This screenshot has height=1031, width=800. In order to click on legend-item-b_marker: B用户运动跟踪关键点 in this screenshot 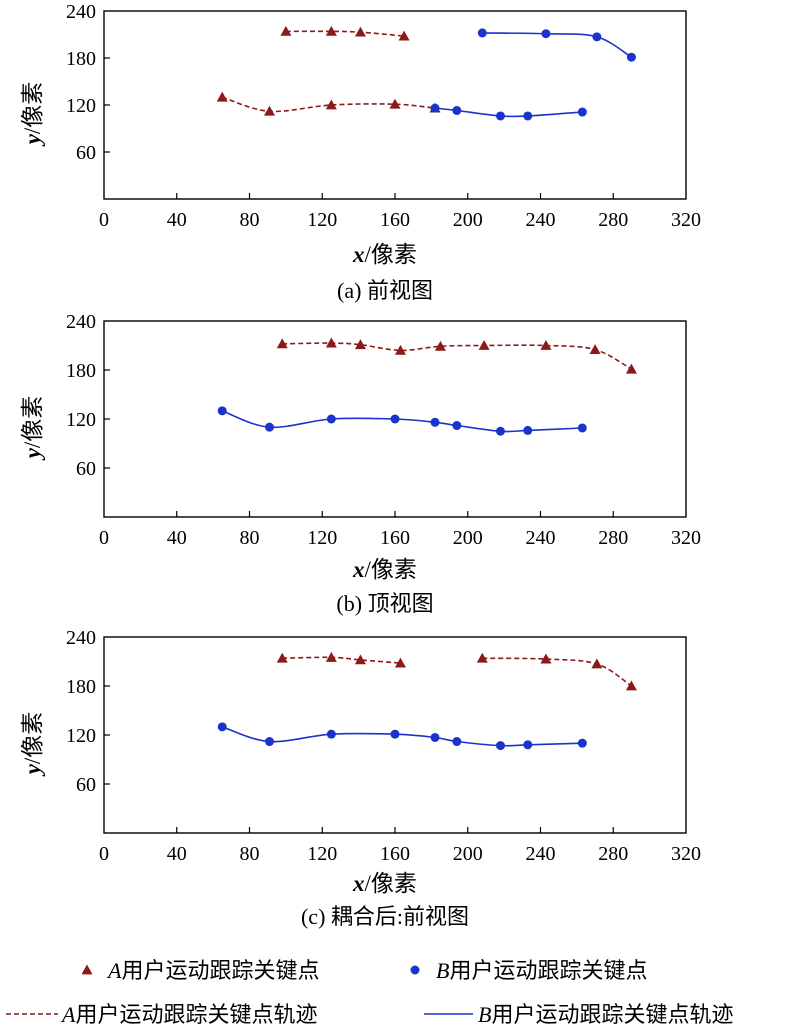, I will do `click(528, 970)`.